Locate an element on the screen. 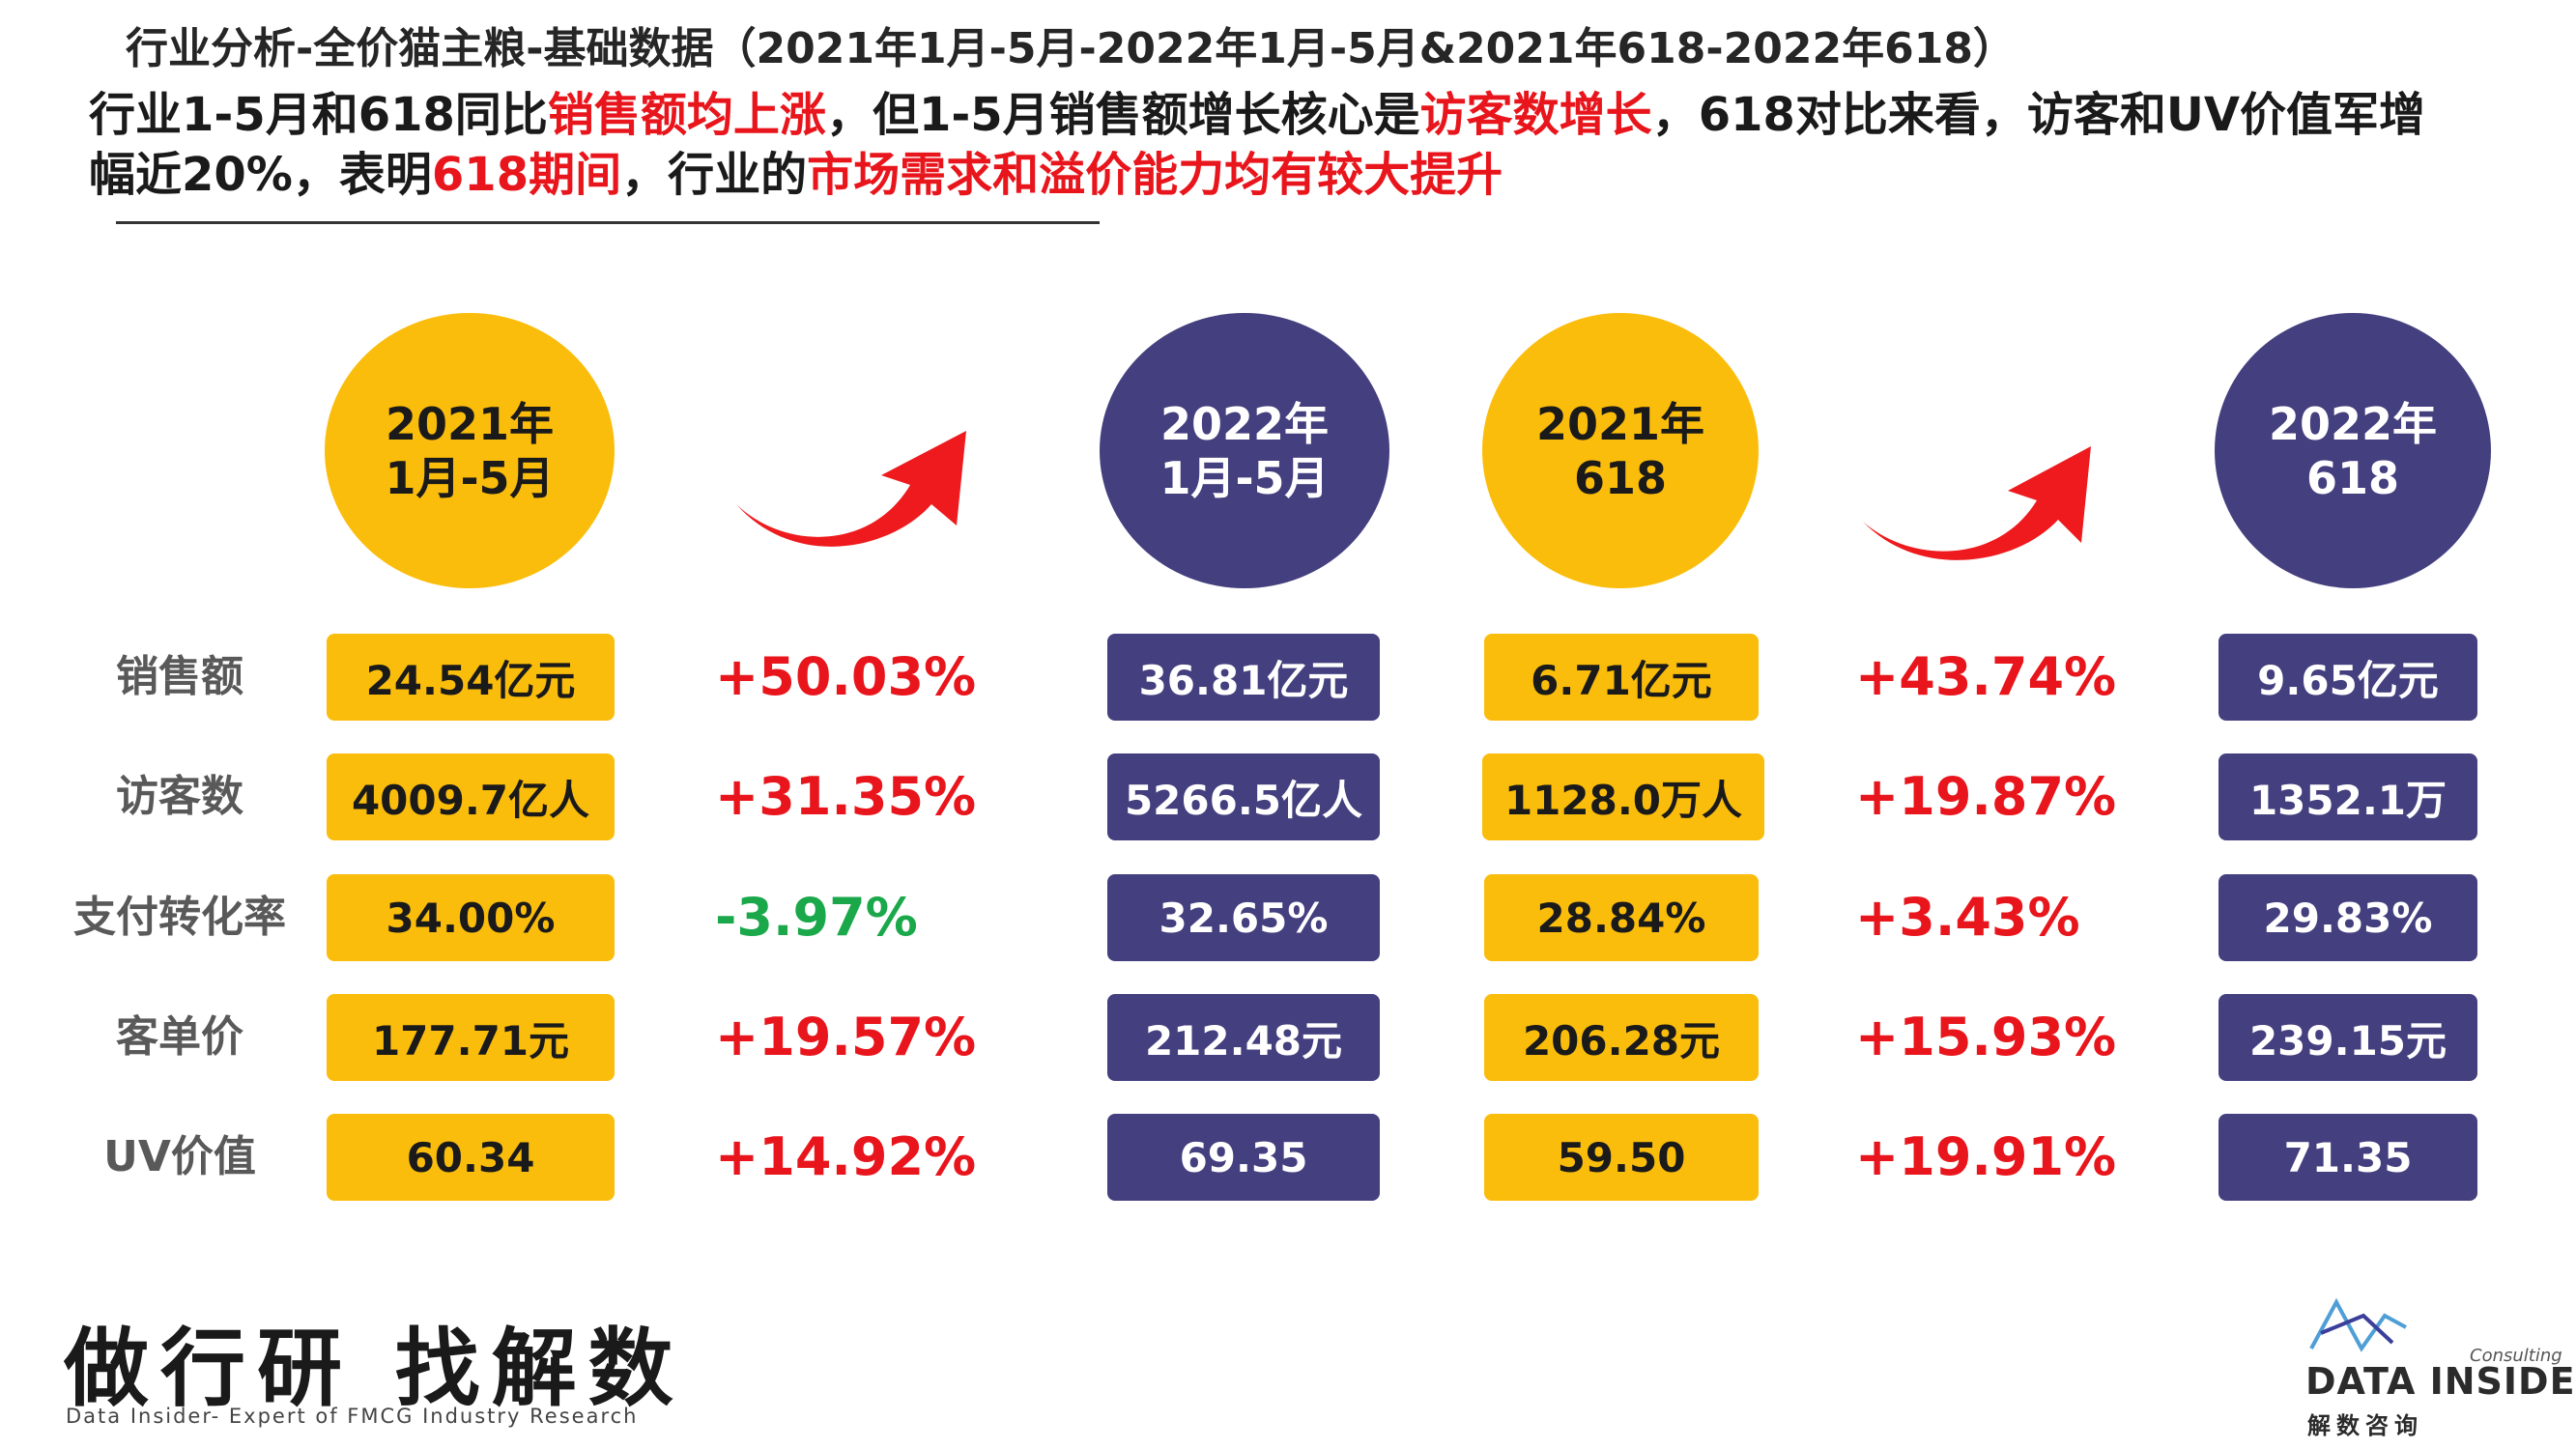 The height and width of the screenshot is (1449, 2576). value-2021-618: 6.71亿元 is located at coordinates (1622, 677).